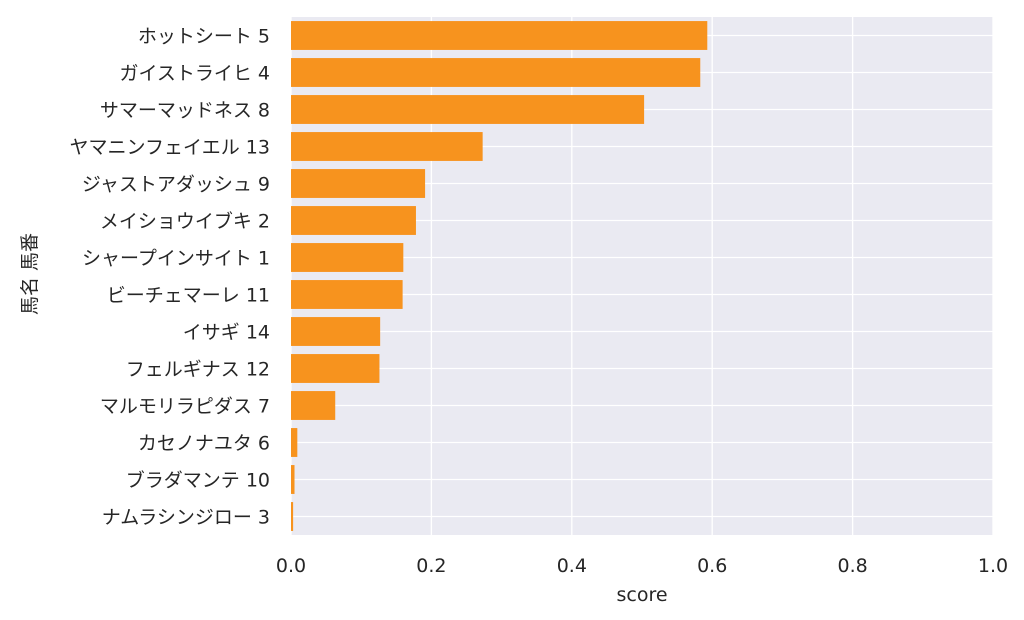  Describe the element at coordinates (186, 518) in the screenshot. I see `y-tick-label: ナムラシンジロー 3` at that location.